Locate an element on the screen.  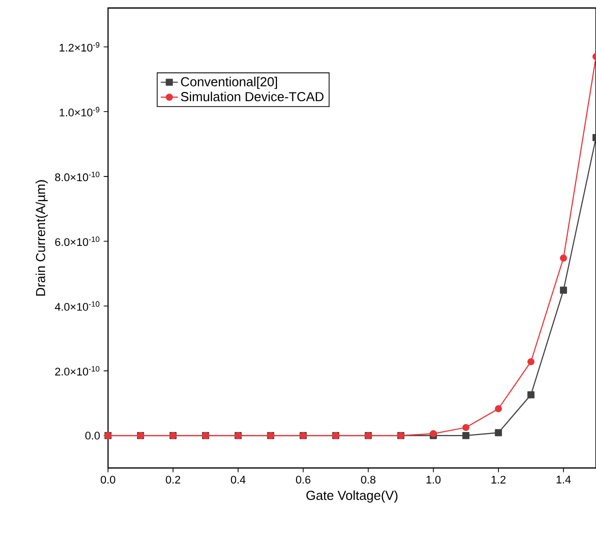
y-tick-label: 1.0×10$^{-9}$ is located at coordinates (80, 111).